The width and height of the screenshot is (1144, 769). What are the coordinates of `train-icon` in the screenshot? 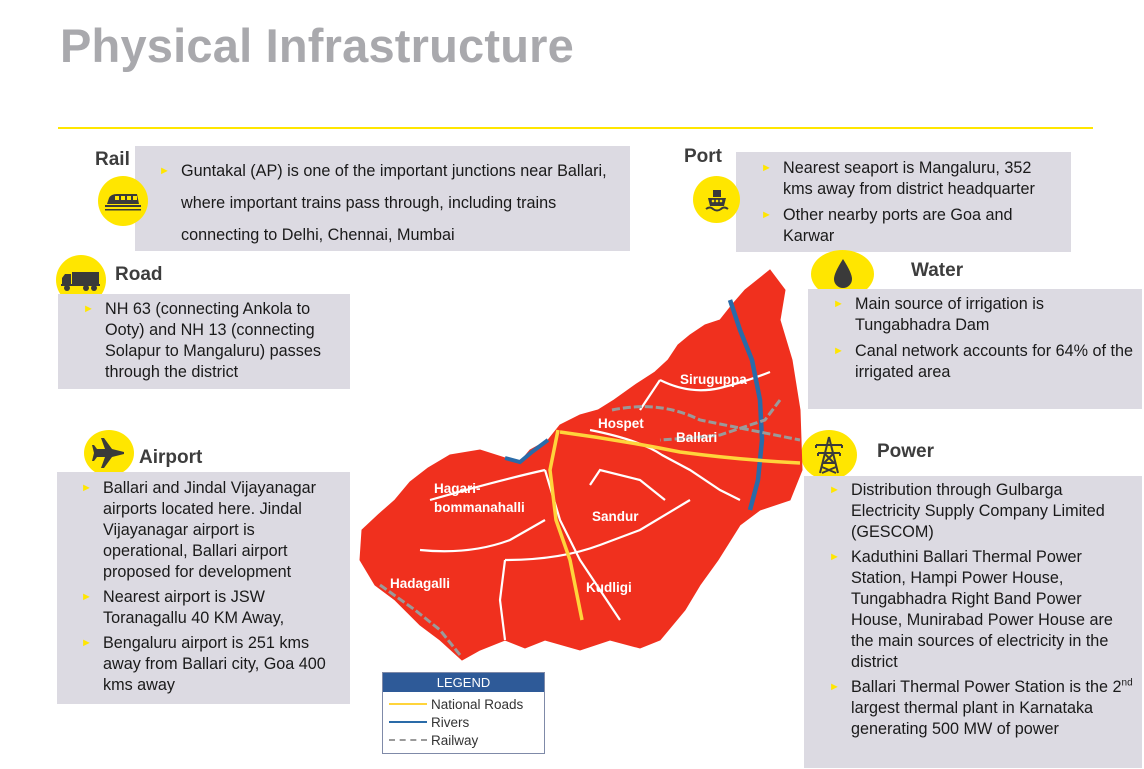 It's located at (123, 201).